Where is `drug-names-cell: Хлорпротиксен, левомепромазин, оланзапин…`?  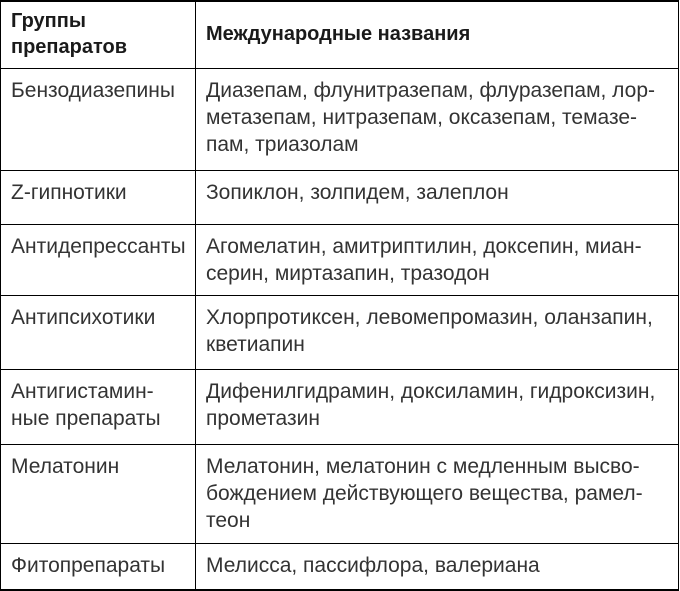
drug-names-cell: Хлорпротиксен, левомепромазин, оланзапин… is located at coordinates (437, 332).